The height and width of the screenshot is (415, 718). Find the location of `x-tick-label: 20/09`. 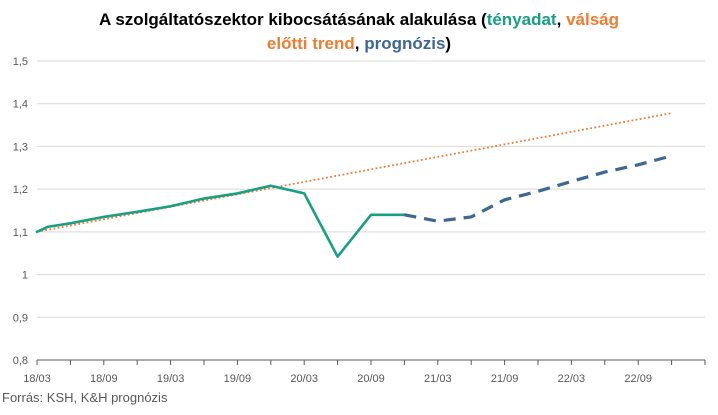

x-tick-label: 20/09 is located at coordinates (371, 379).